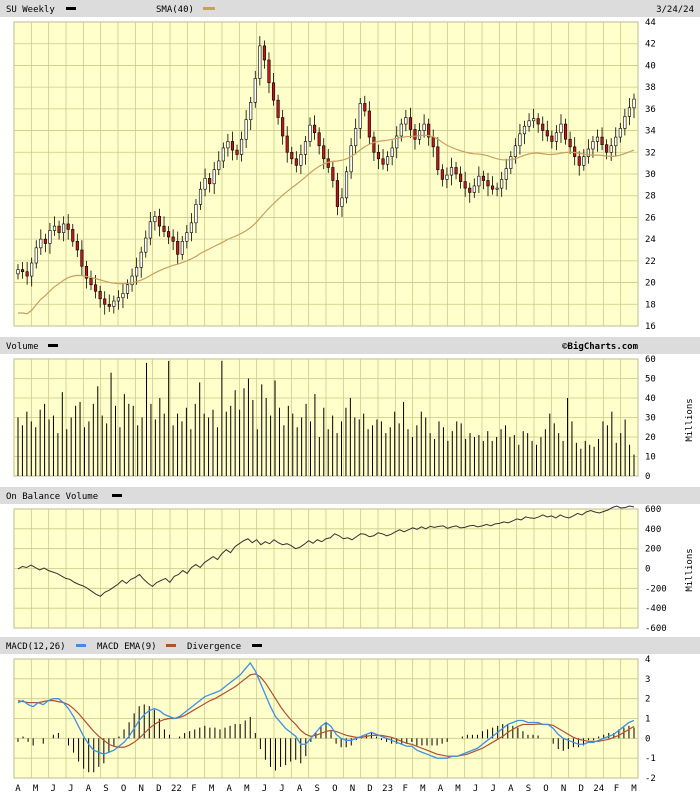 The height and width of the screenshot is (797, 700). What do you see at coordinates (647, 720) in the screenshot?
I see `macd-y-tick-label: 1` at bounding box center [647, 720].